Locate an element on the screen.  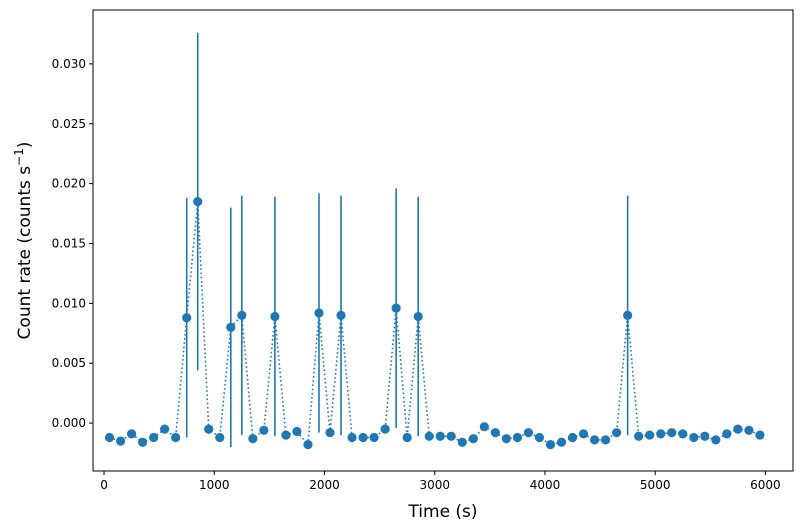
y-tick-label: 0.005 is located at coordinates (69, 363).